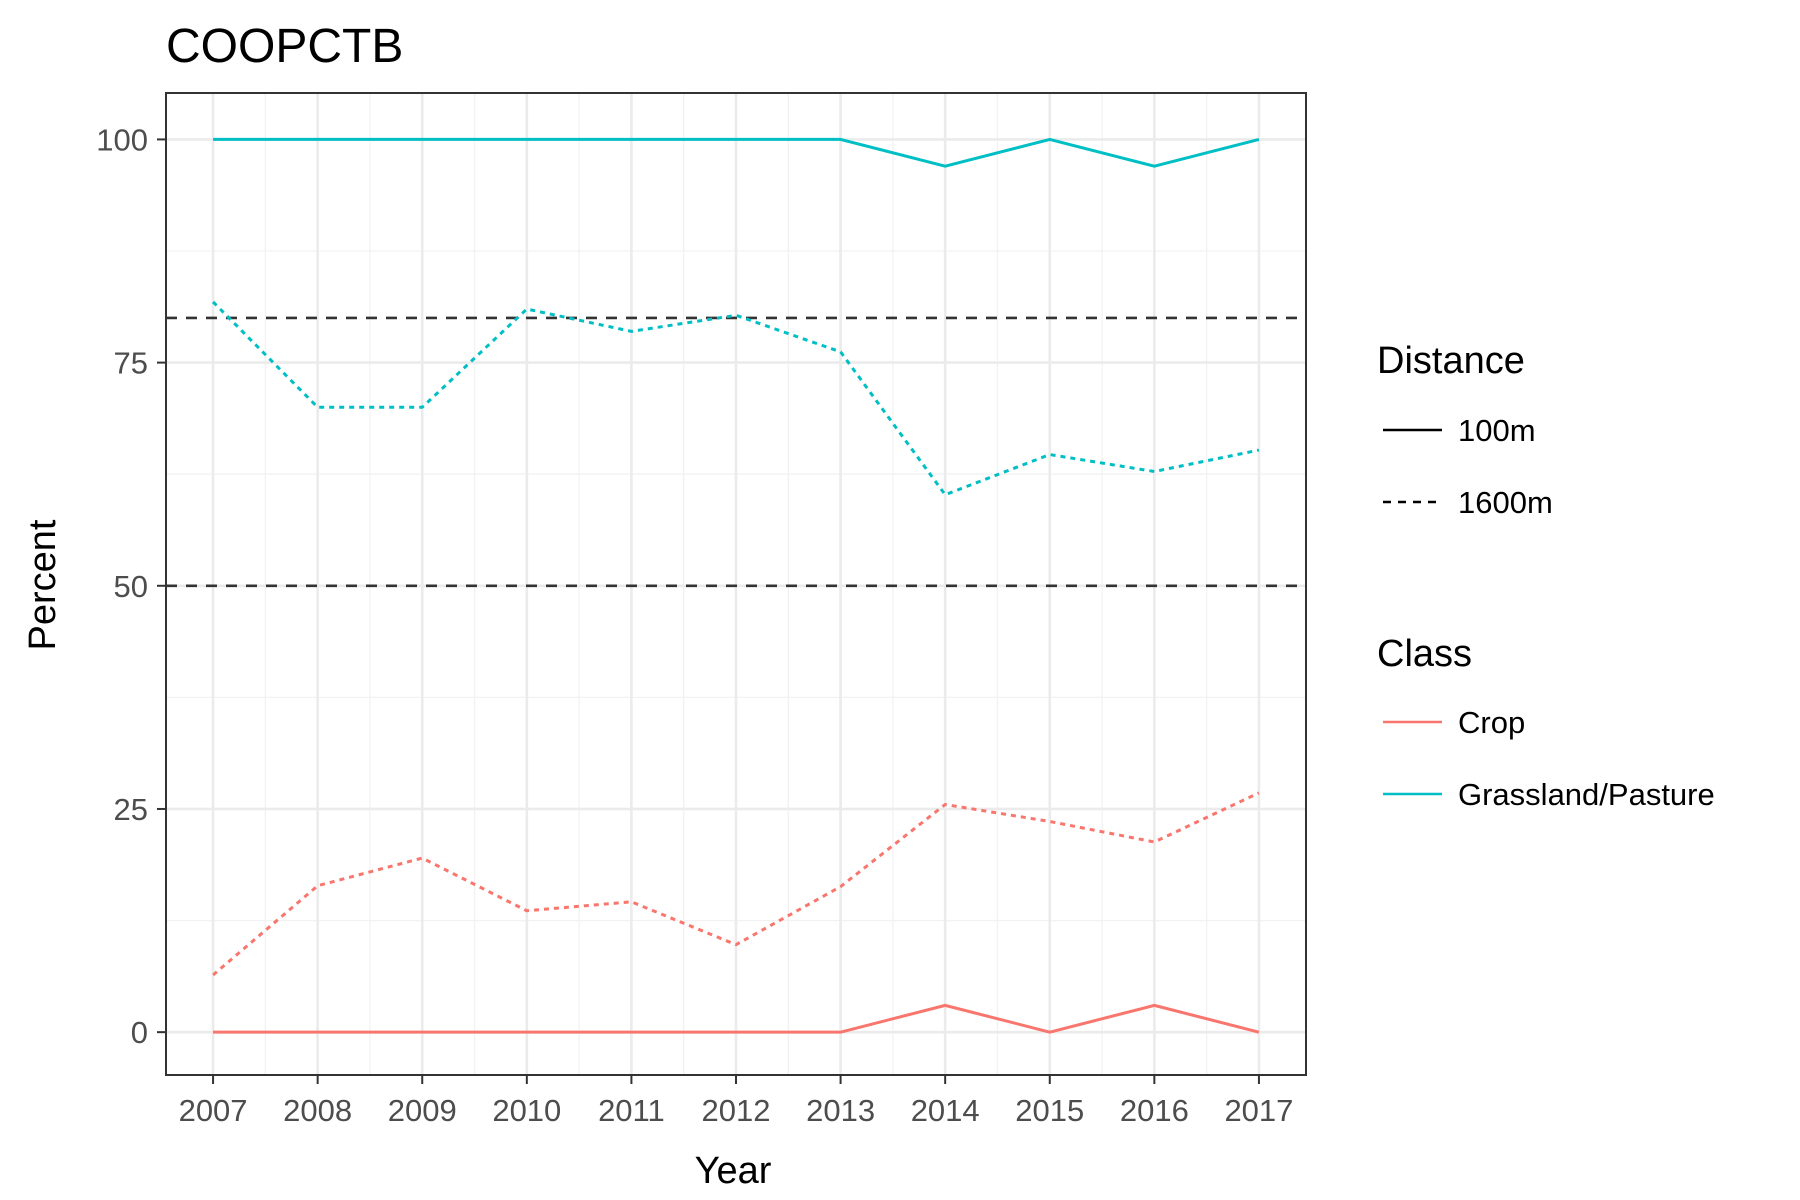 This screenshot has width=1800, height=1200. What do you see at coordinates (736, 1018) in the screenshot?
I see `series-line-crop-100m` at bounding box center [736, 1018].